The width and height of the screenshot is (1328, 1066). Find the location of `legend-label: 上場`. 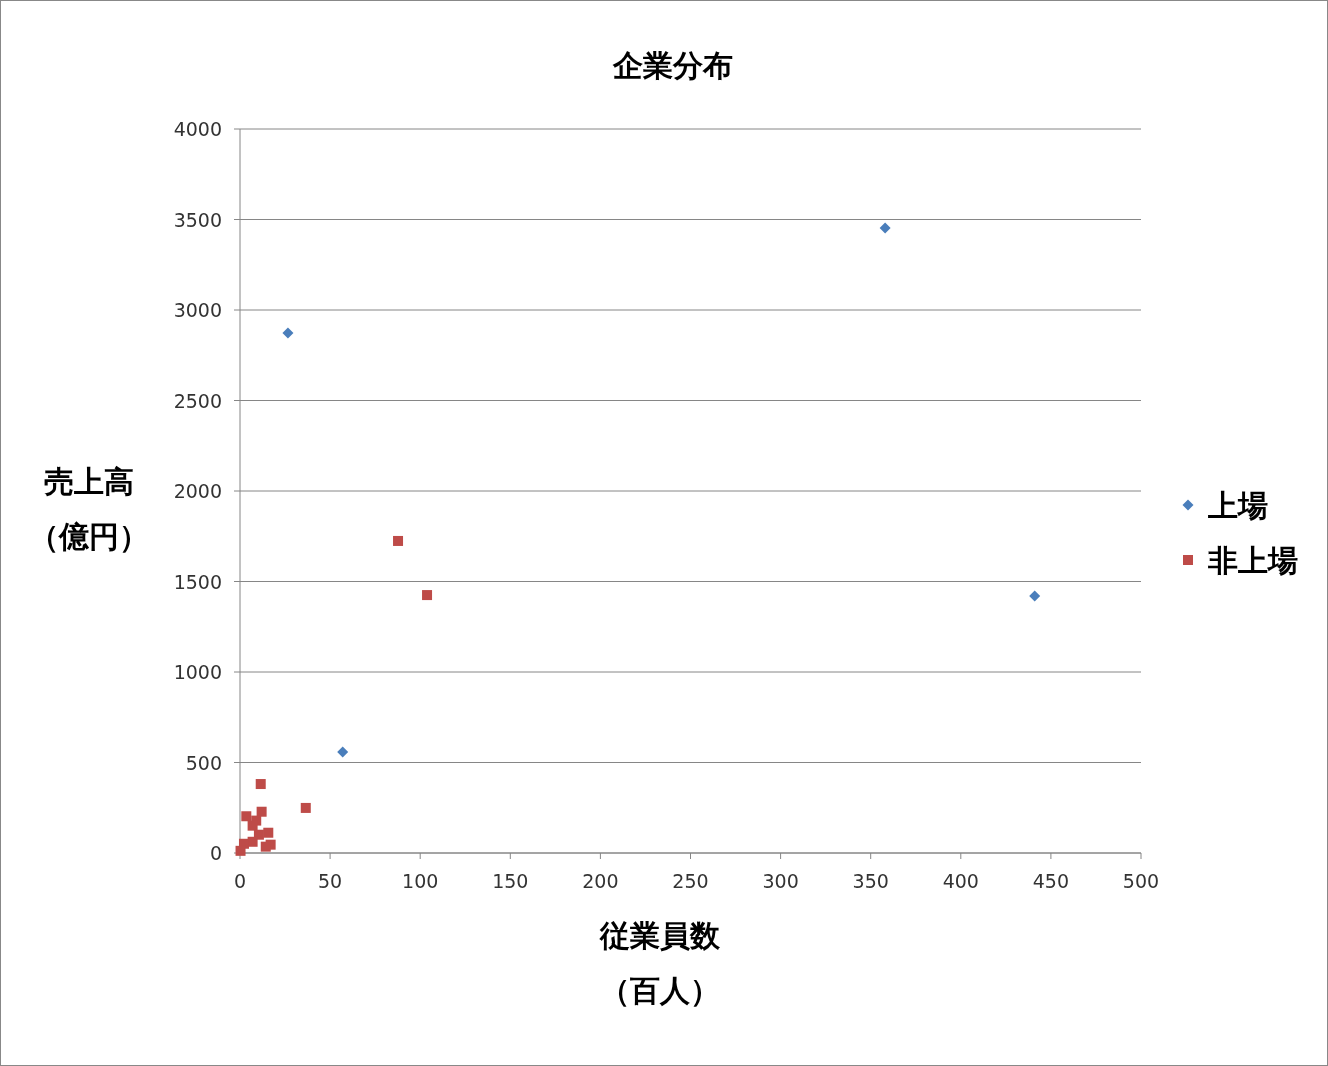

legend-label: 上場 is located at coordinates (1237, 505).